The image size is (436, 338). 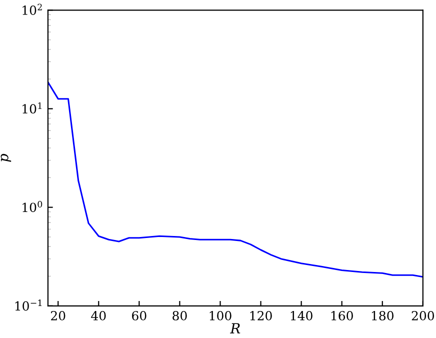 I want to click on x-tick-label: 80, so click(x=179, y=315).